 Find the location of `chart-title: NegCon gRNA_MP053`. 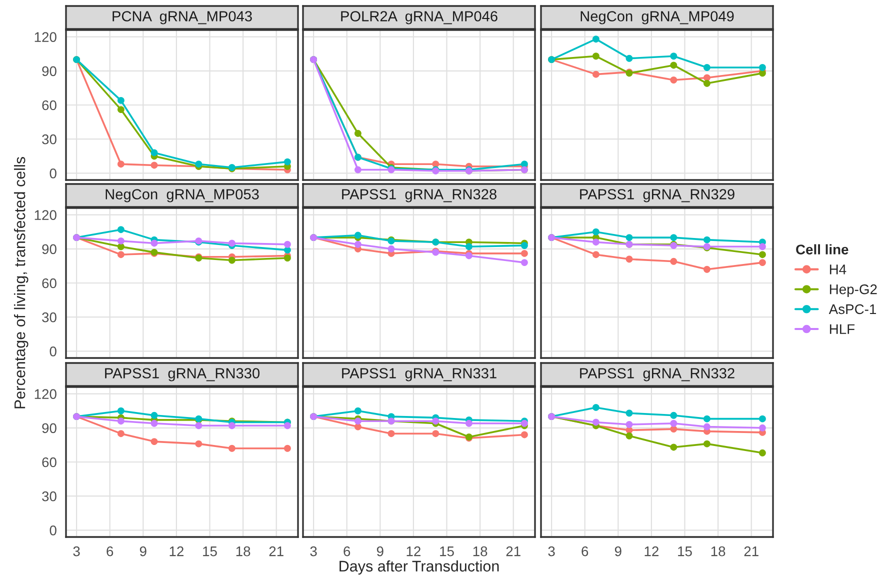

chart-title: NegCon gRNA_MP053 is located at coordinates (182, 195).